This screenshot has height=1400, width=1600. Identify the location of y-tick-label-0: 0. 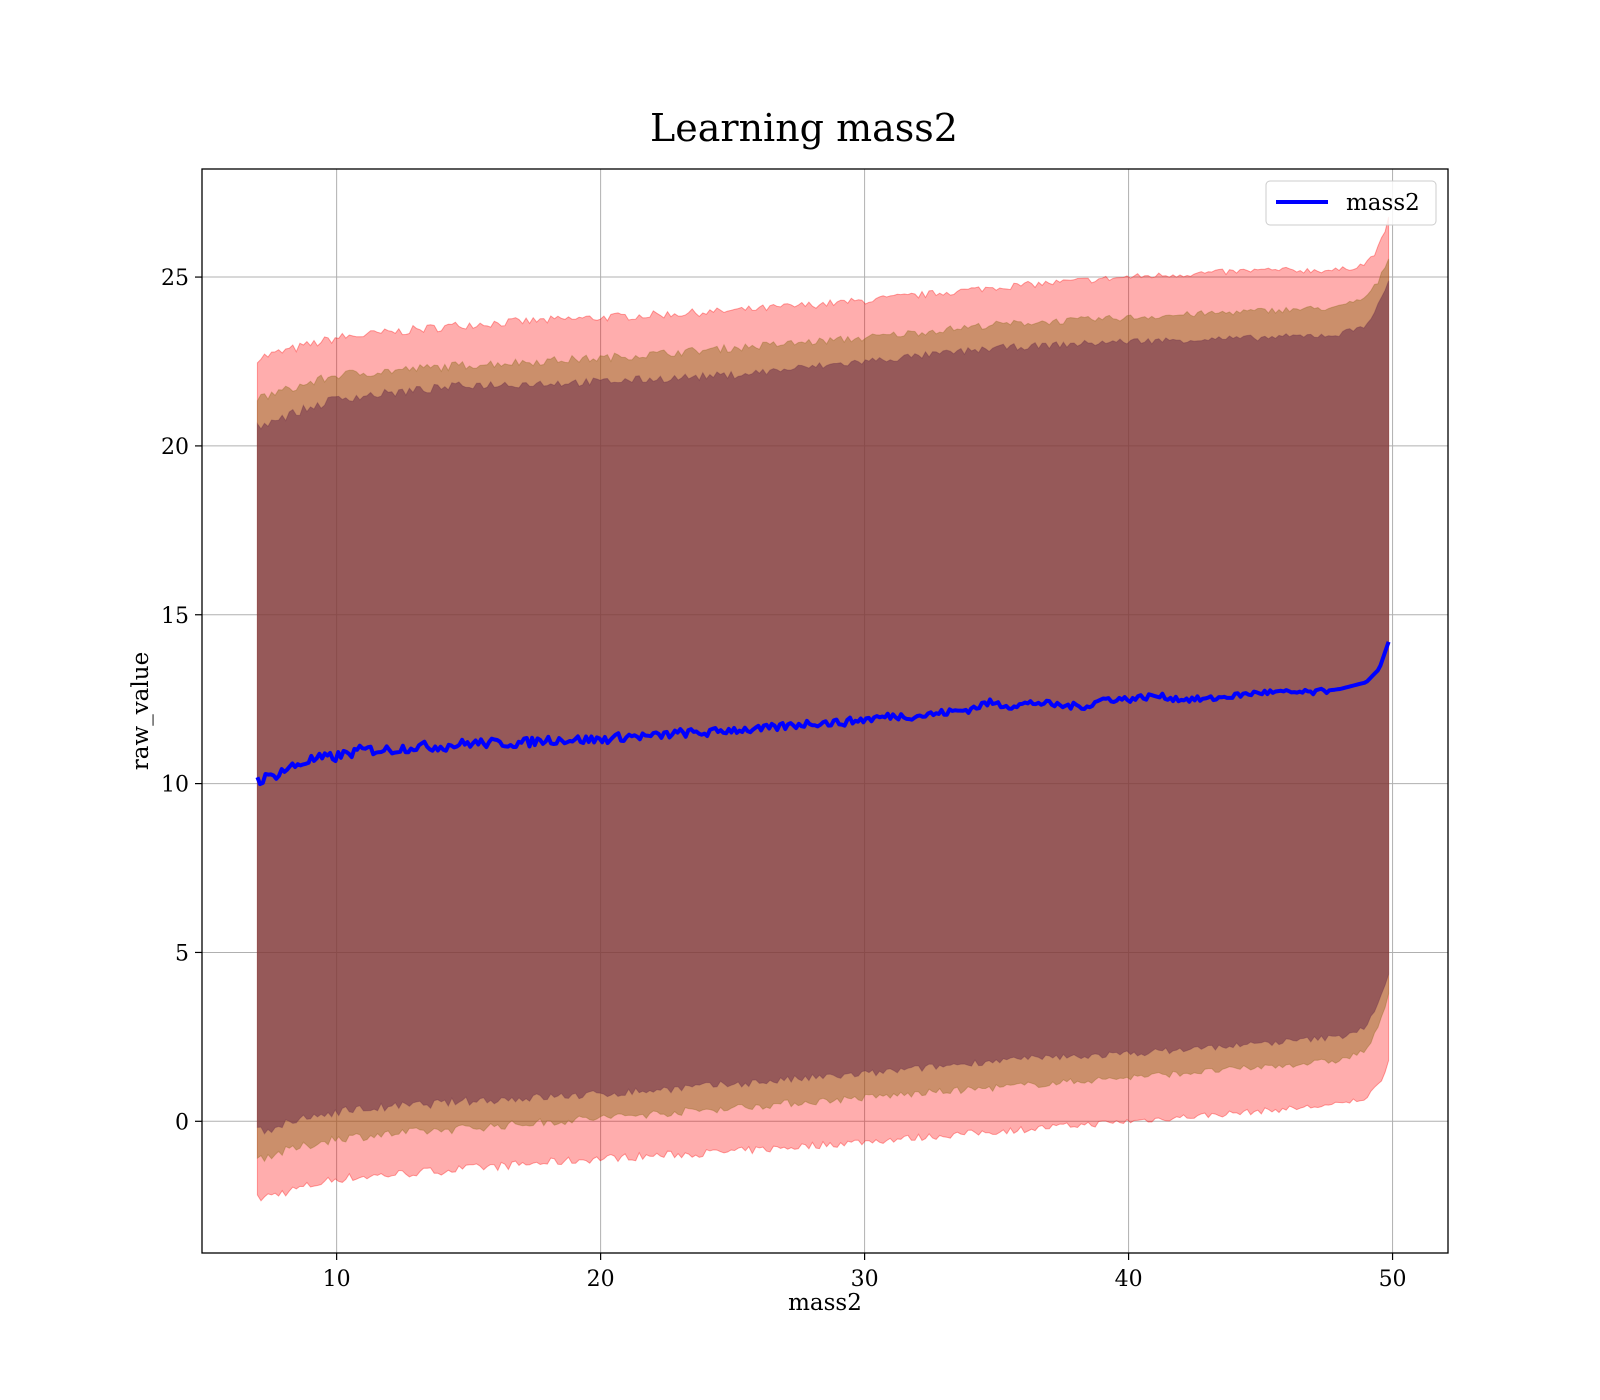
(182, 1122).